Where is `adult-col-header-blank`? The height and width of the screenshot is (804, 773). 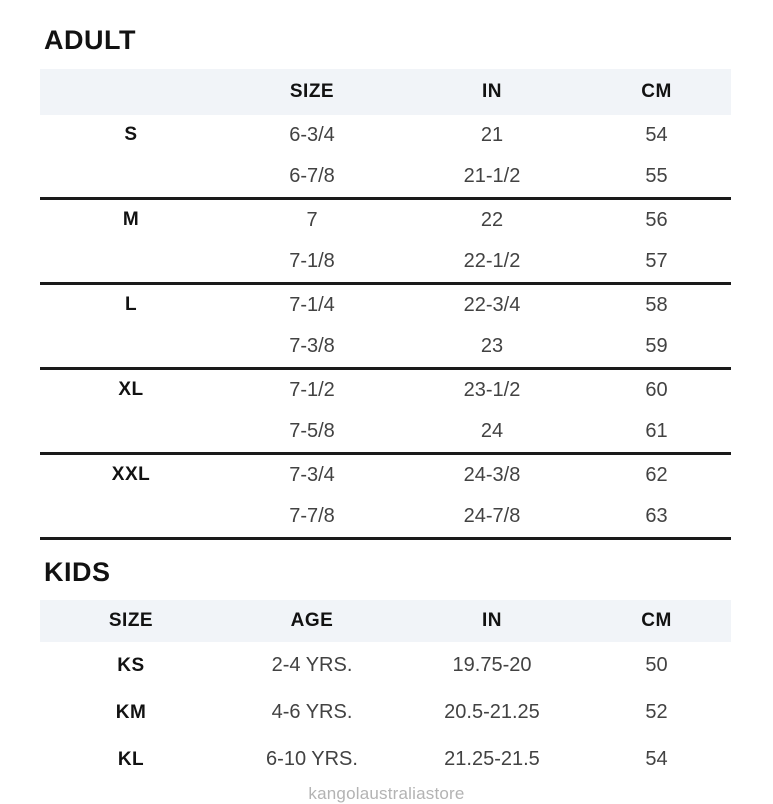 adult-col-header-blank is located at coordinates (131, 91).